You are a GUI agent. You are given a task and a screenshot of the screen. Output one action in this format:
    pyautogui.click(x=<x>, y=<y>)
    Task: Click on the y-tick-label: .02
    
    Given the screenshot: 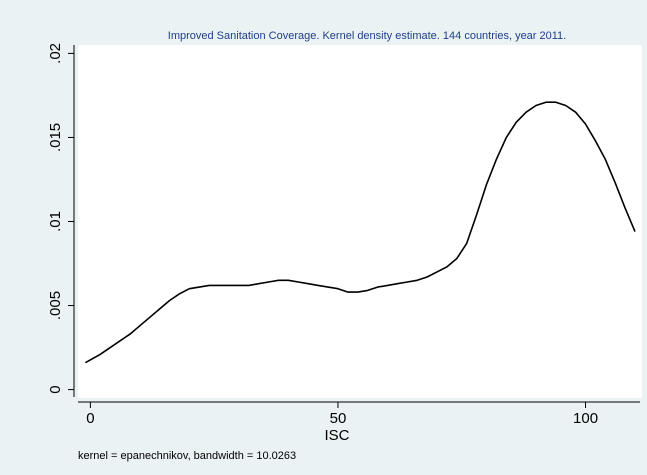 What is the action you would take?
    pyautogui.click(x=55, y=53)
    